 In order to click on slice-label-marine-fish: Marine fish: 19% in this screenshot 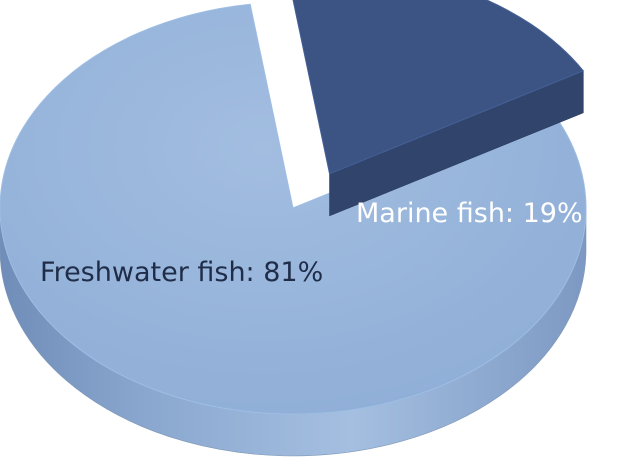, I will do `click(469, 213)`.